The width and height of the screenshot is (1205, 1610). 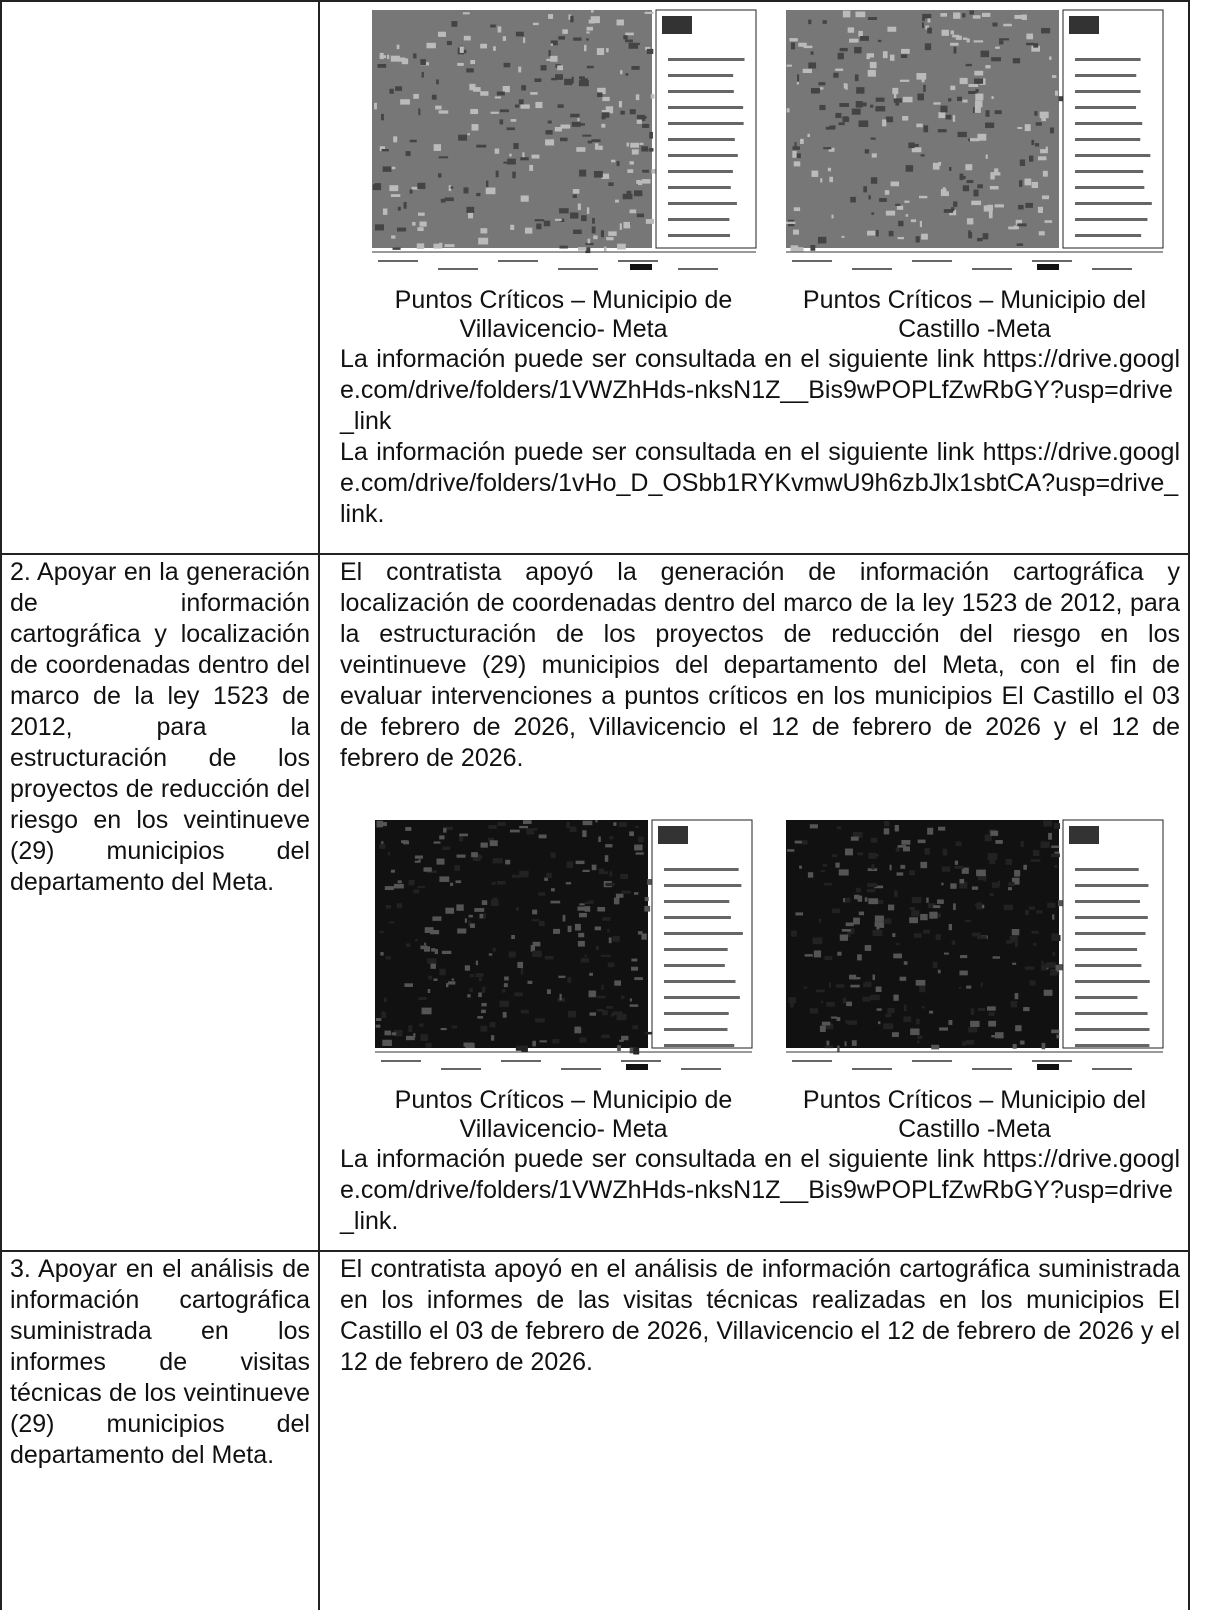 I want to click on caption-line: Castillo -Meta, so click(x=974, y=1129).